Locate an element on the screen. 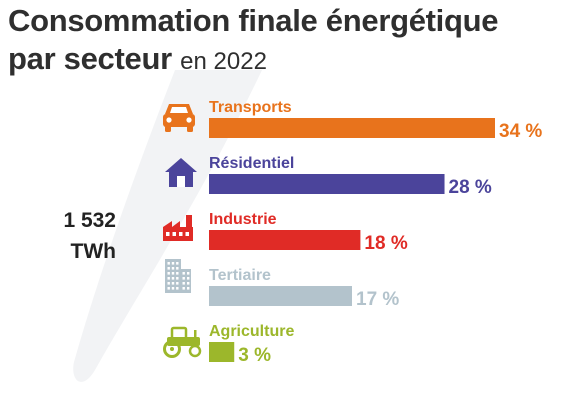  house-icon is located at coordinates (181, 172).